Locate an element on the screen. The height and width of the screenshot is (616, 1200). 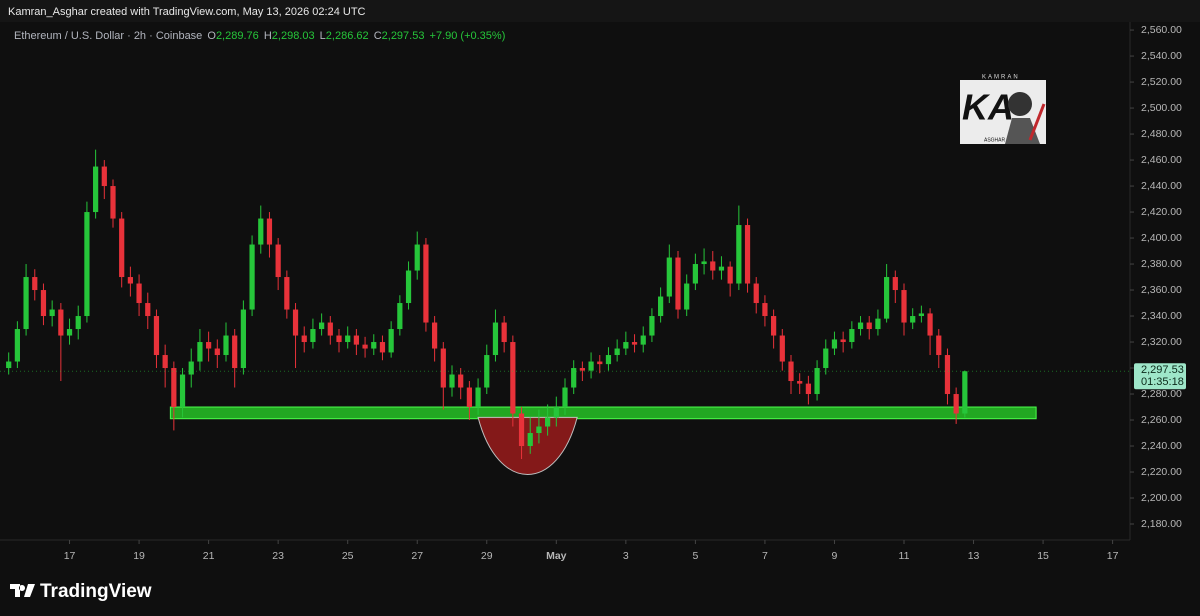
legend-symbol: Ethereum / U.S. Dollar · 2h · Coinbase is located at coordinates (108, 36).